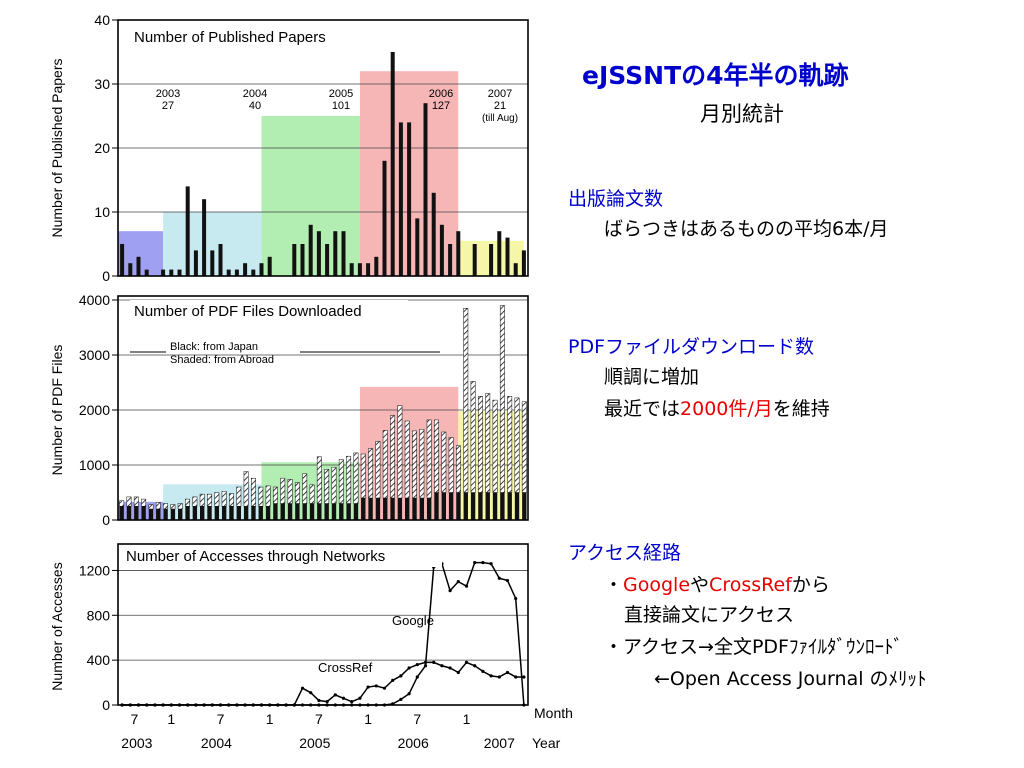 The height and width of the screenshot is (768, 1024). Describe the element at coordinates (413, 620) in the screenshot. I see `series-label-google: Google` at that location.